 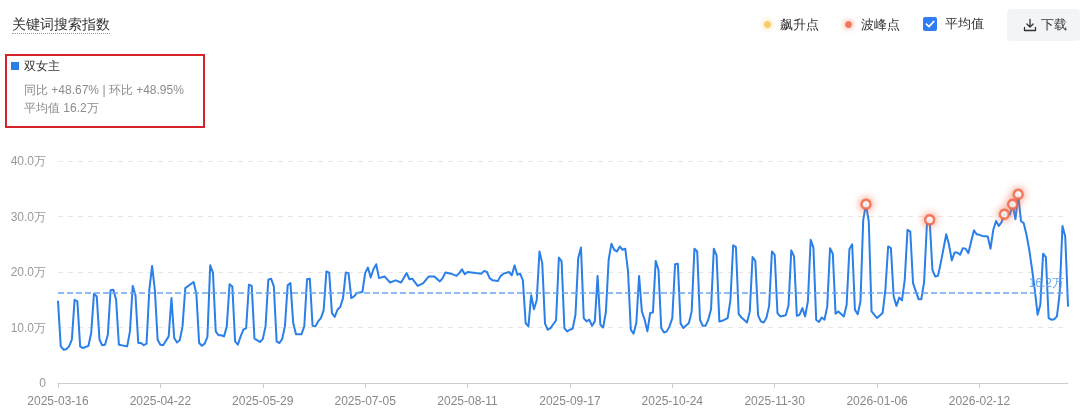 I want to click on x-tick-label: 2025-09-17, so click(x=570, y=401).